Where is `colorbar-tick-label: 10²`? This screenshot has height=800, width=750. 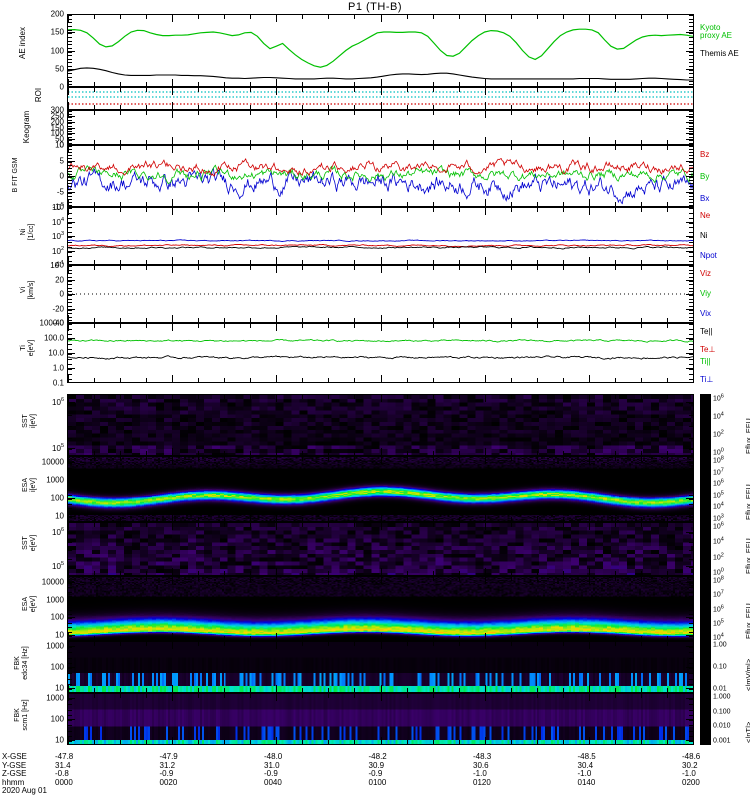
colorbar-tick-label: 10² is located at coordinates (718, 556).